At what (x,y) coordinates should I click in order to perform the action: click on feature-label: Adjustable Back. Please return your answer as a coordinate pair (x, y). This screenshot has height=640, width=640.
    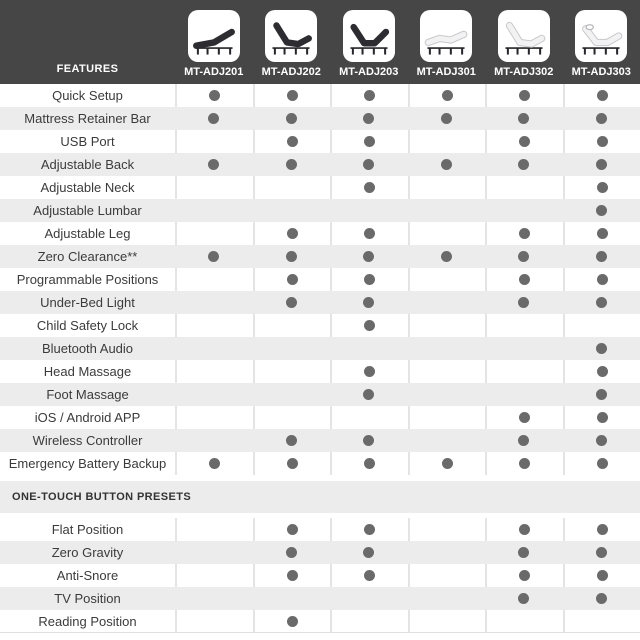
    Looking at the image, I should click on (87, 164).